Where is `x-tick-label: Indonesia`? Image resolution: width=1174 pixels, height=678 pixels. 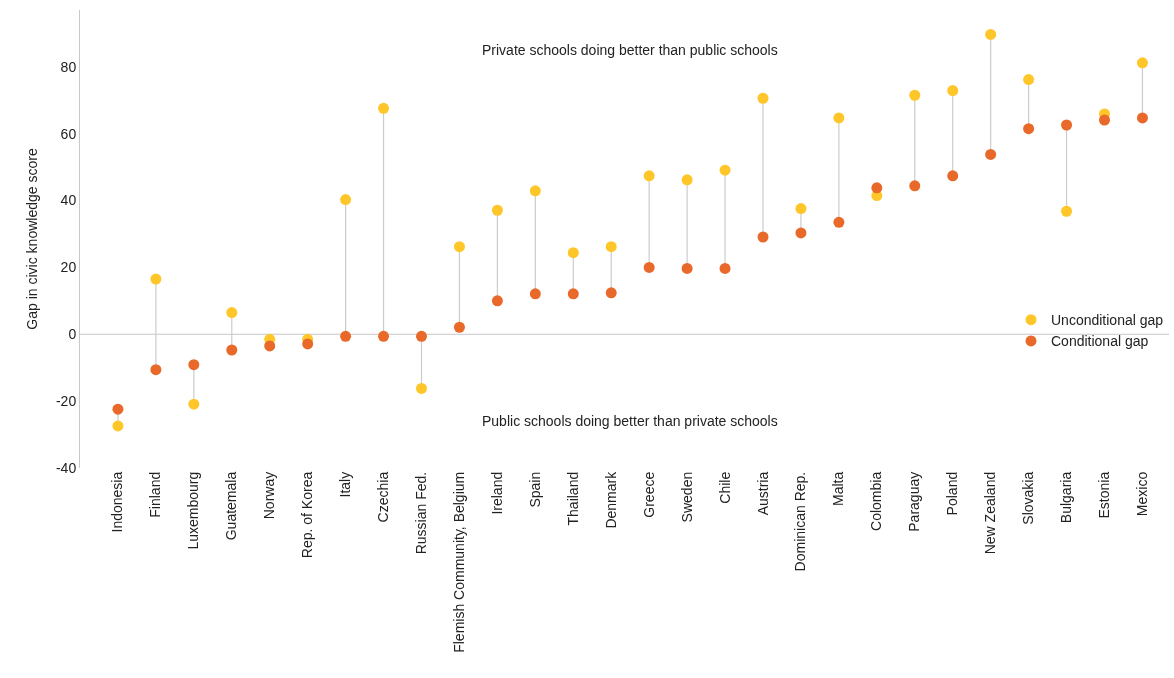 x-tick-label: Indonesia is located at coordinates (117, 502).